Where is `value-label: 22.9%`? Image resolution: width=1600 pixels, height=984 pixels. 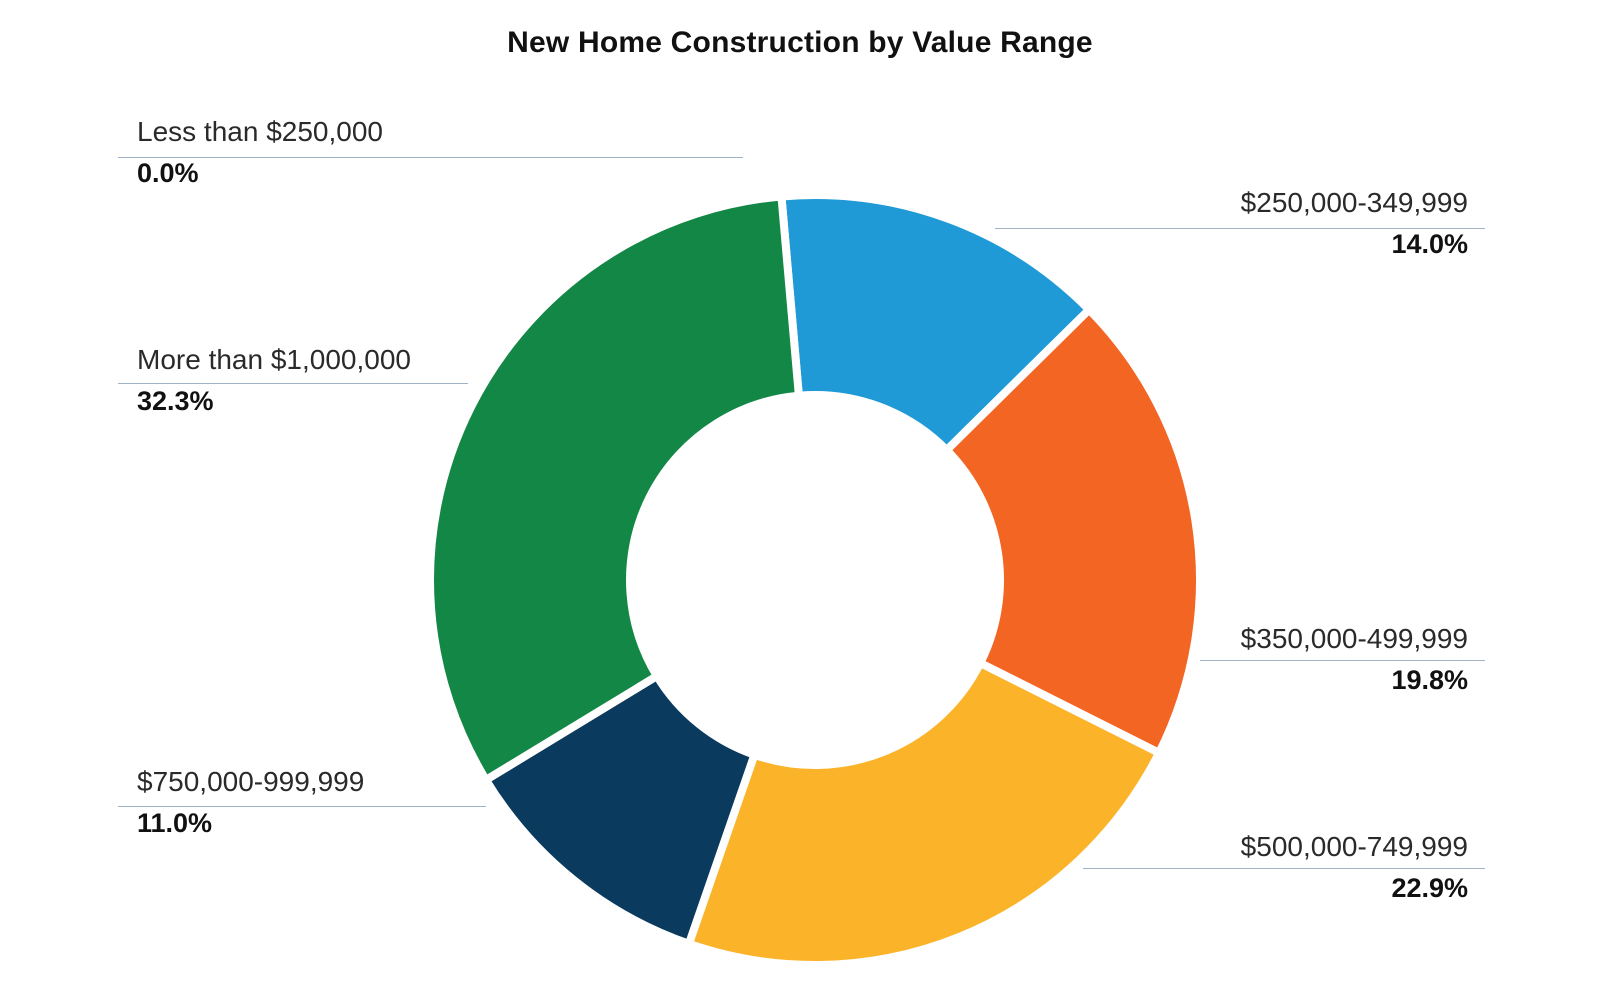
value-label: 22.9% is located at coordinates (1429, 888).